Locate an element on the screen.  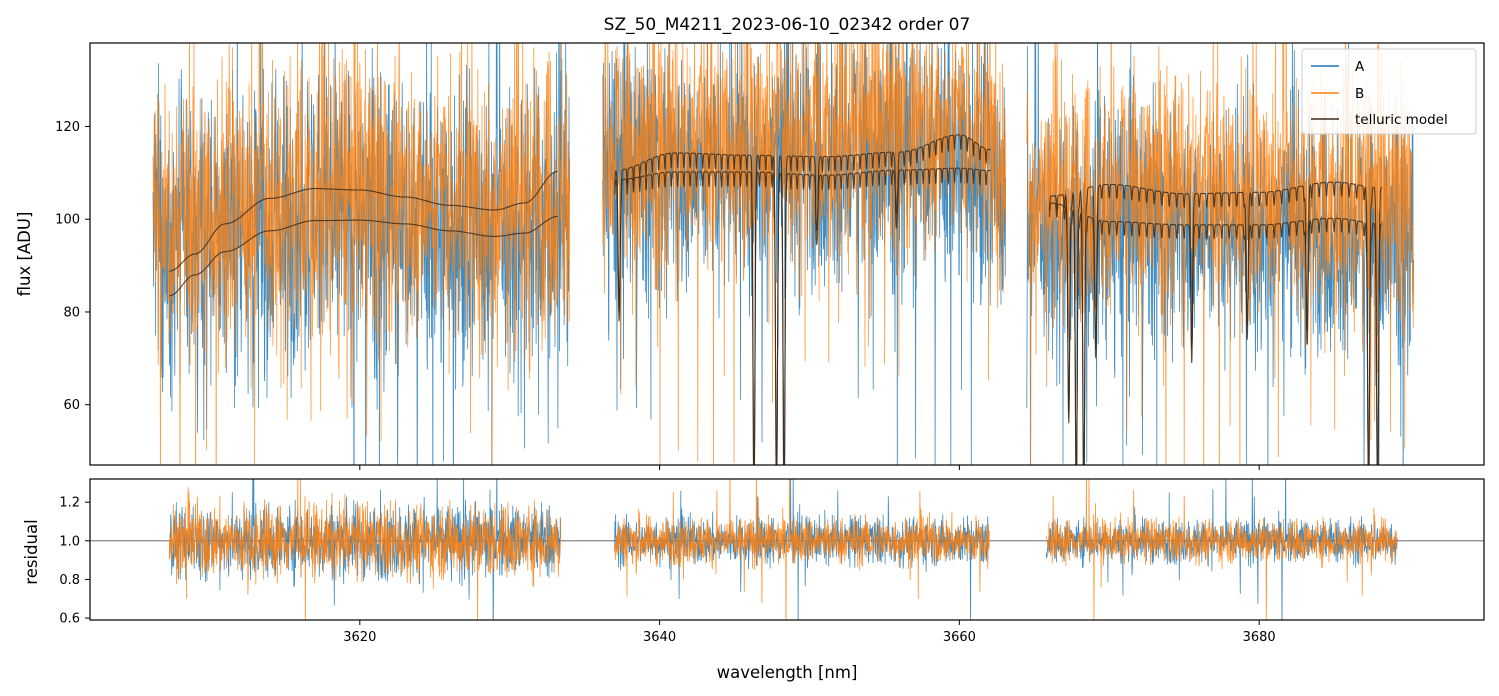
y-tick-label: 0.8 is located at coordinates (69, 580).